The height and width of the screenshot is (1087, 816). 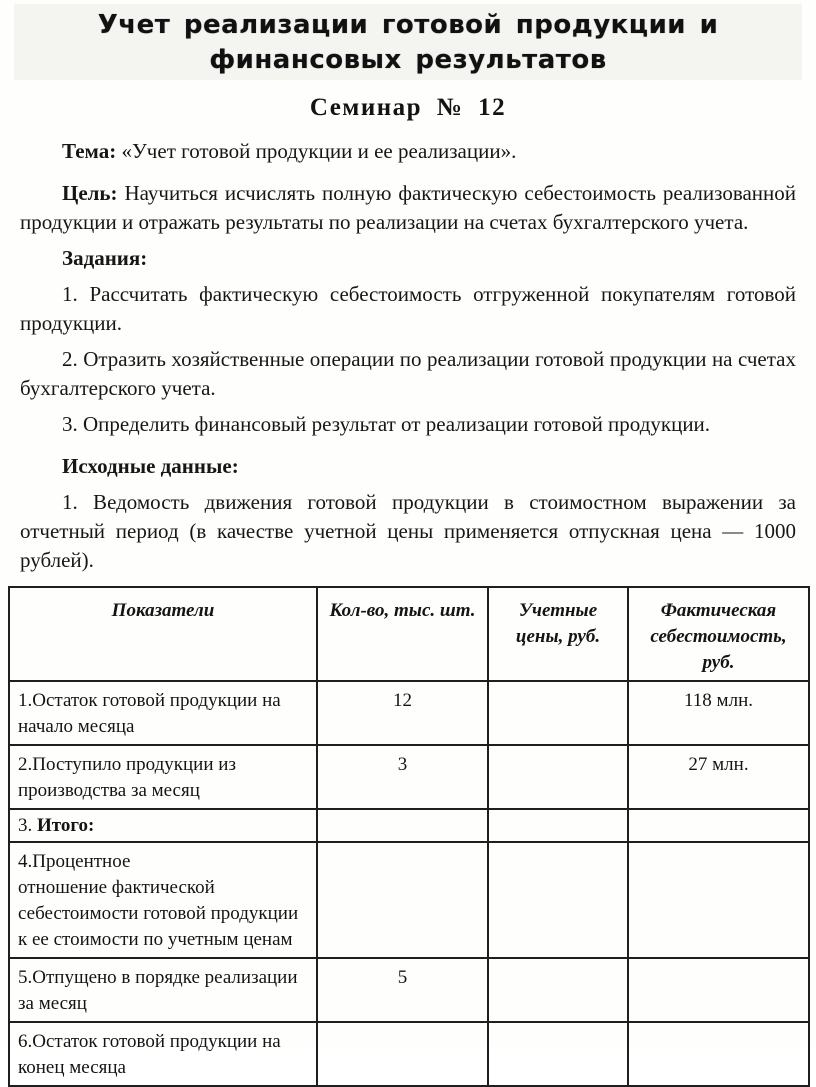 I want to click on row2-cost: 27 млн., so click(x=718, y=777).